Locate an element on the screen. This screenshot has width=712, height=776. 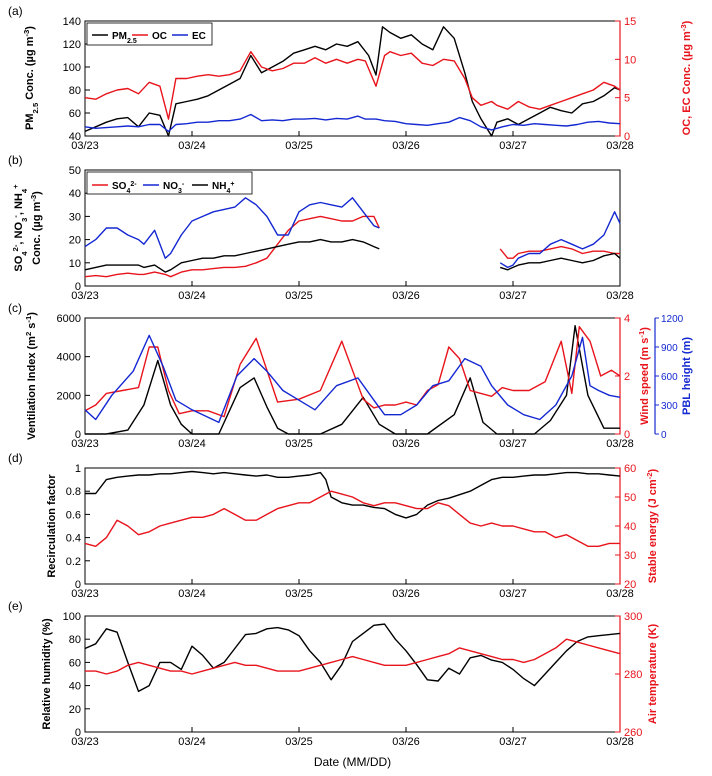
y-right-title-c-part: Wind speed (m s is located at coordinates (645, 381).